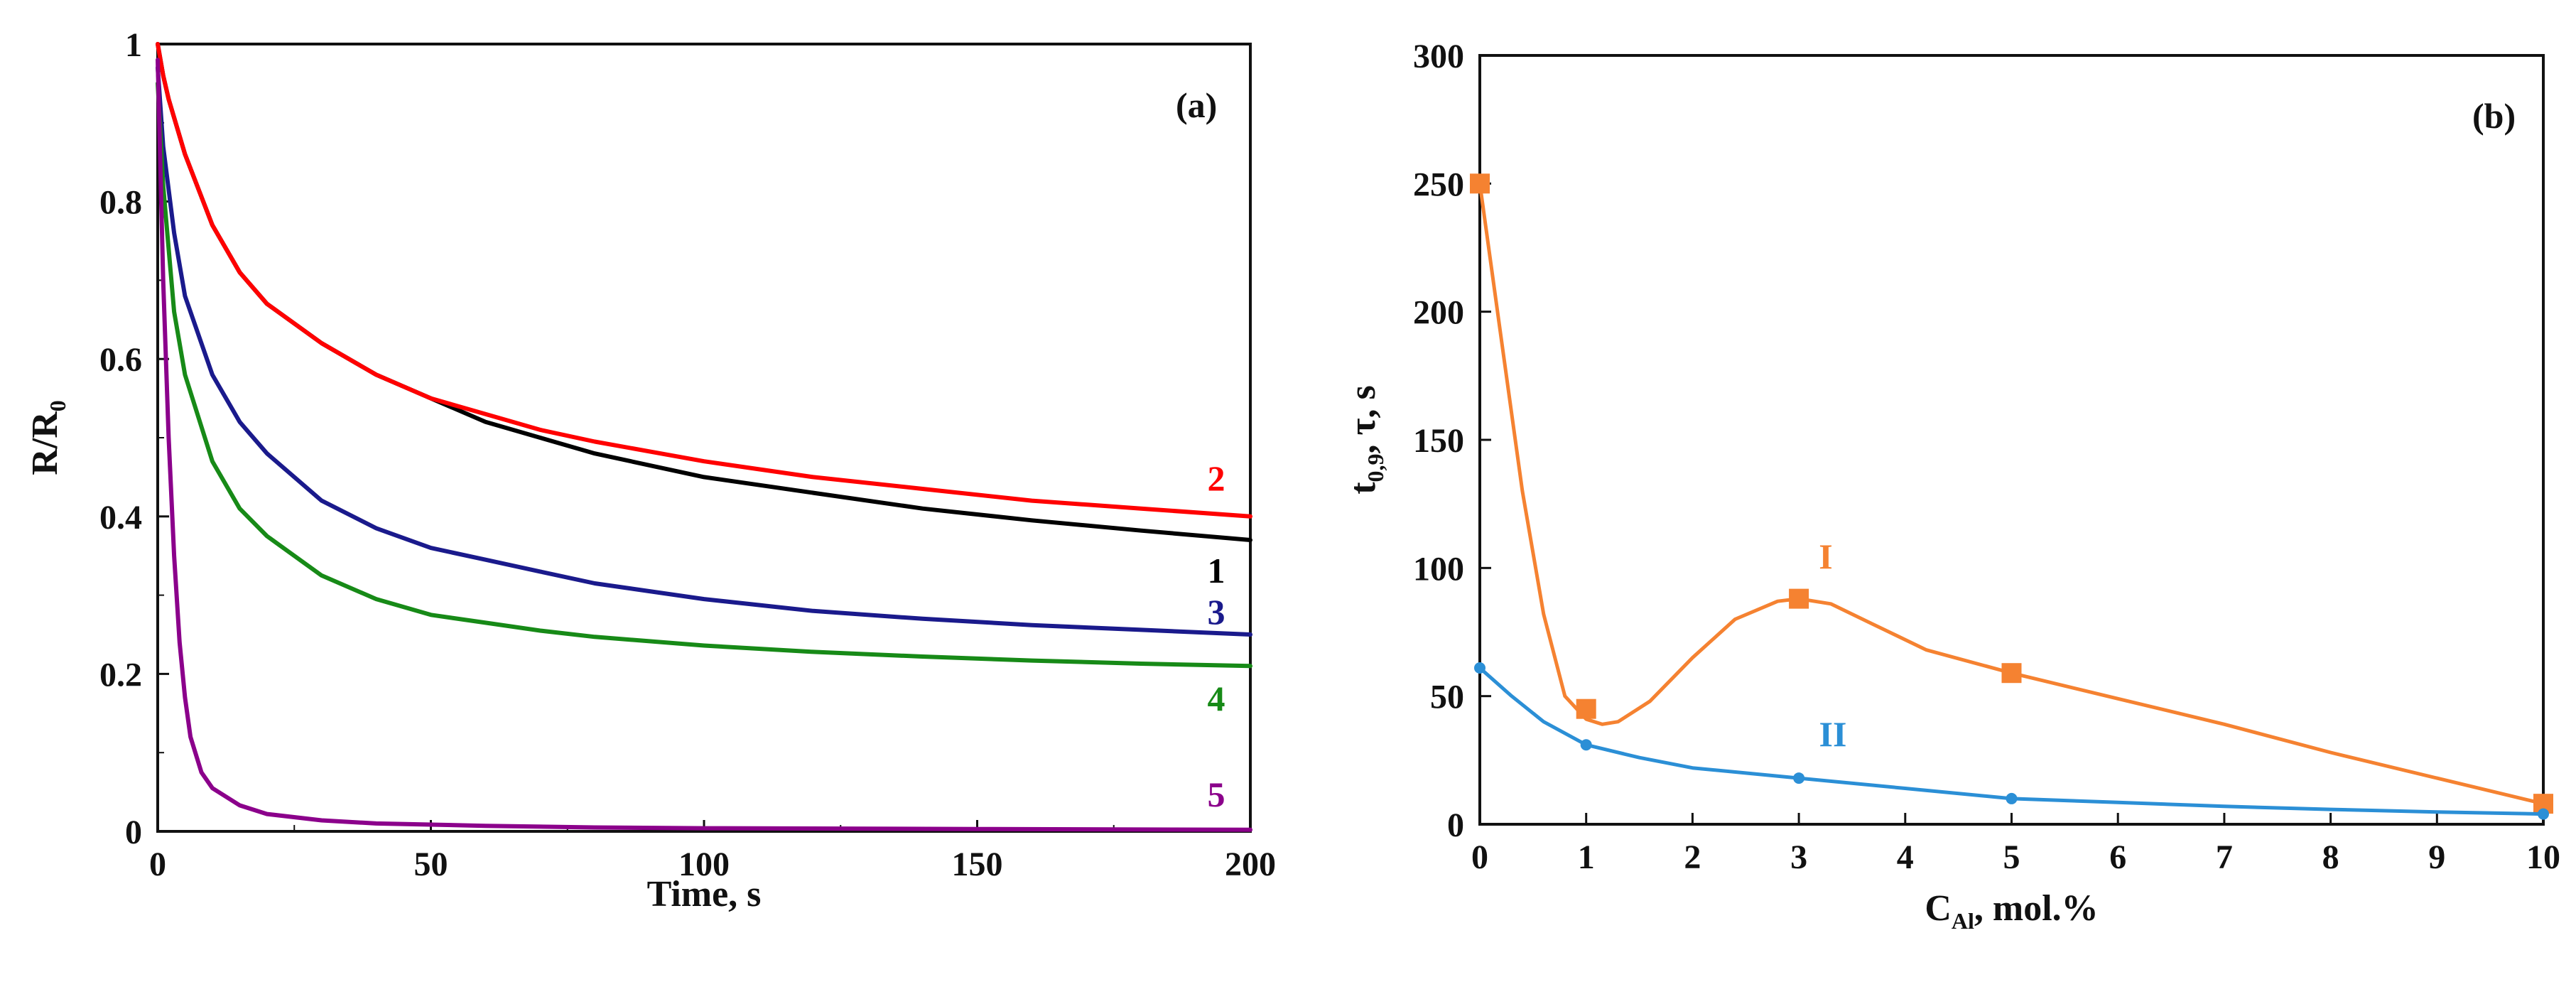 The height and width of the screenshot is (982, 2576). Describe the element at coordinates (1798, 857) in the screenshot. I see `x-tick-label: 3` at that location.